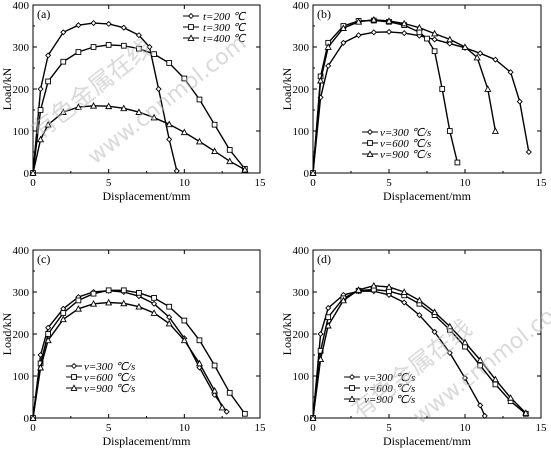  I want to click on y-axis-label: Load/kN, so click(287, 333).